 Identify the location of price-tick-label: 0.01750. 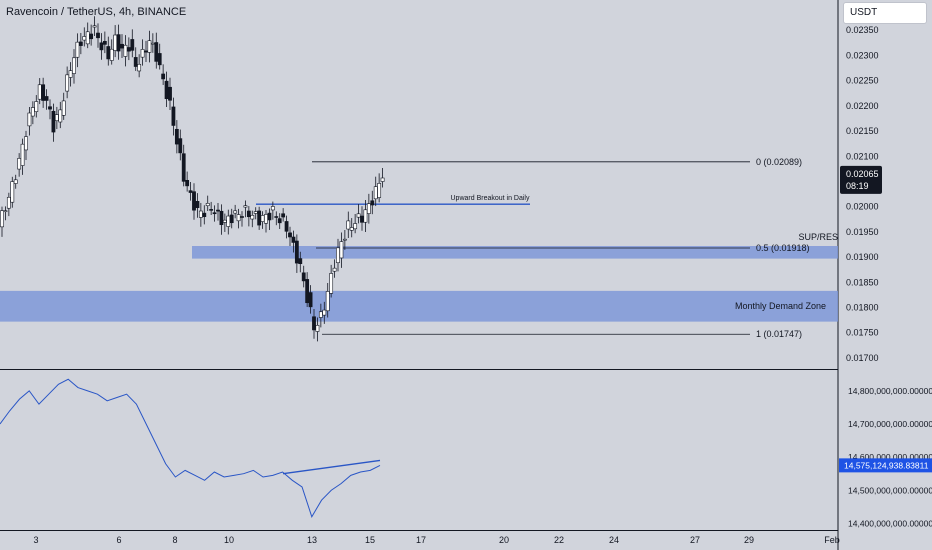
(862, 333).